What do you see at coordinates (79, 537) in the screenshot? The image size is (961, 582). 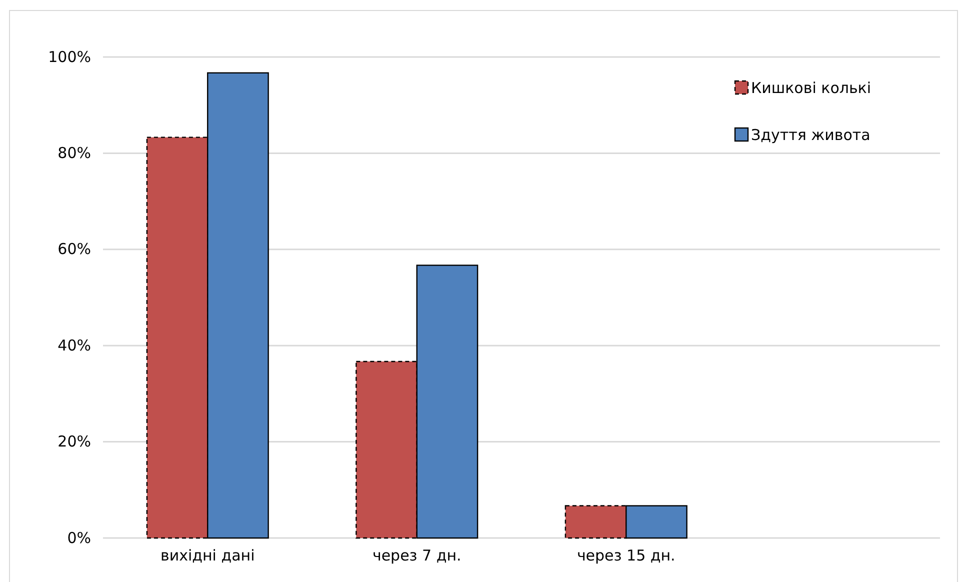 I see `y-tick-label: 0%` at bounding box center [79, 537].